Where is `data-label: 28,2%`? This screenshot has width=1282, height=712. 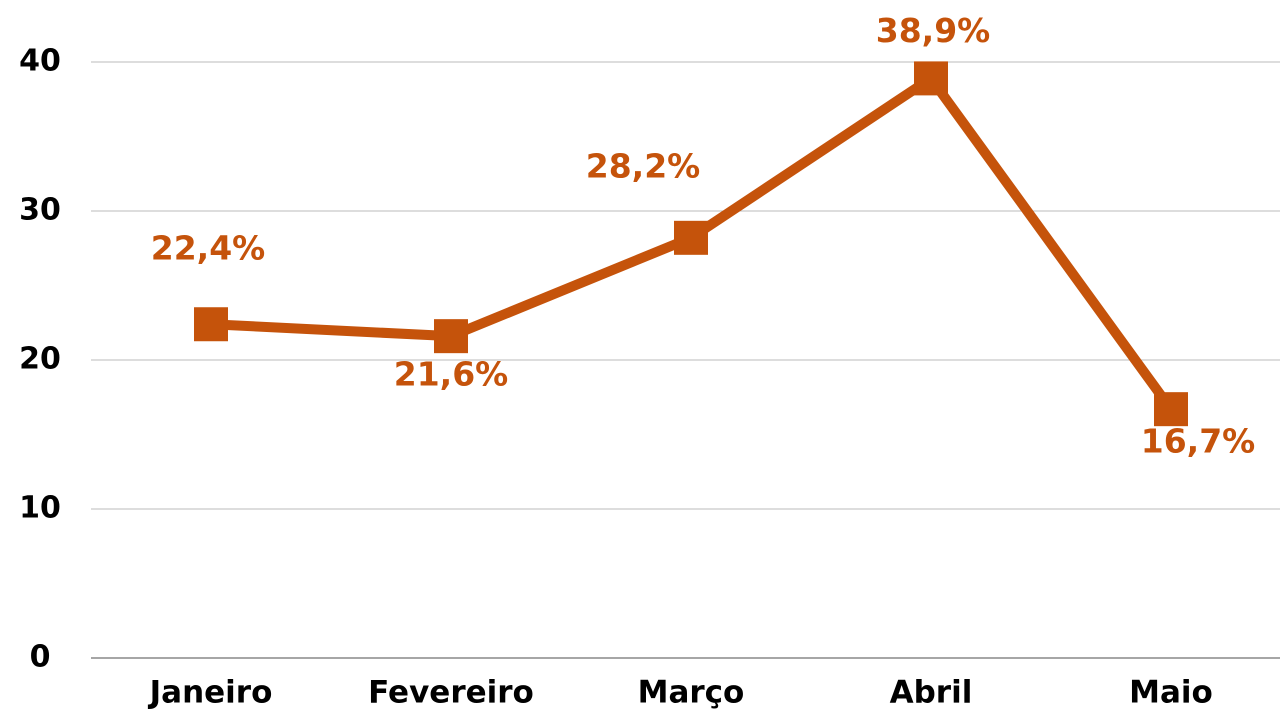 data-label: 28,2% is located at coordinates (643, 165).